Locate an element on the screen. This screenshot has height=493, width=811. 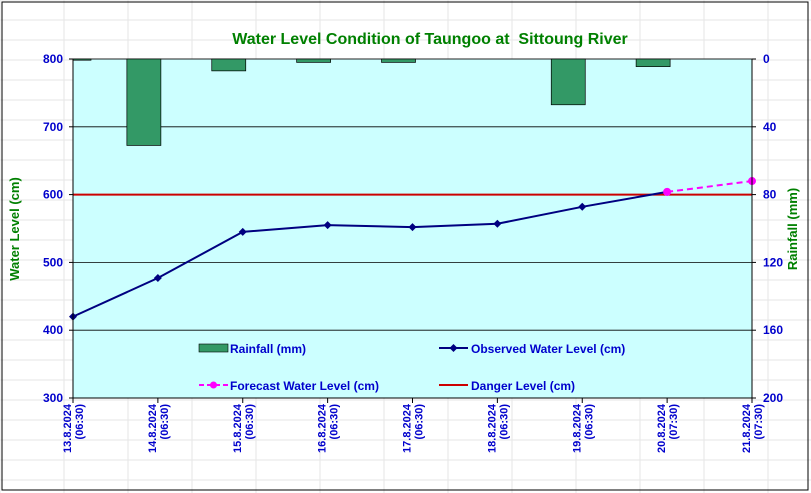
x-tick-label: 13.8.2024(06:30) is located at coordinates (74, 428).